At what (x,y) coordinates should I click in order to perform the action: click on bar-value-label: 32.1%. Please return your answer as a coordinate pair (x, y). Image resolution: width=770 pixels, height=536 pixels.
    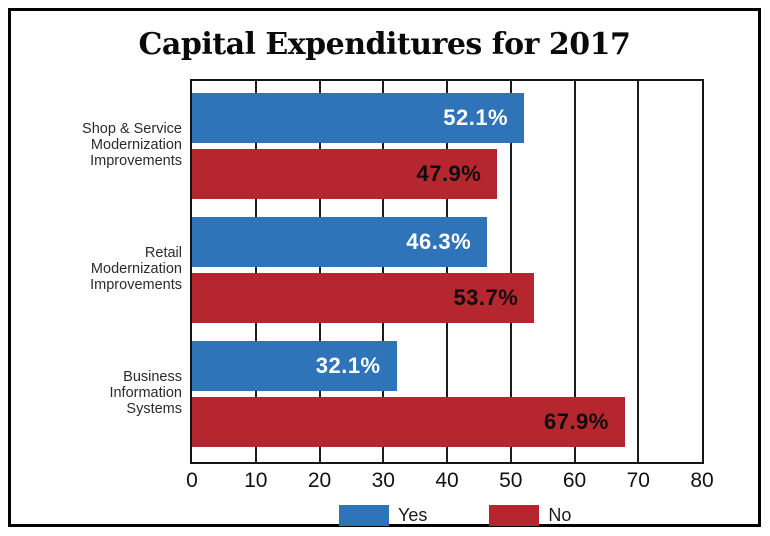
    Looking at the image, I should click on (348, 365).